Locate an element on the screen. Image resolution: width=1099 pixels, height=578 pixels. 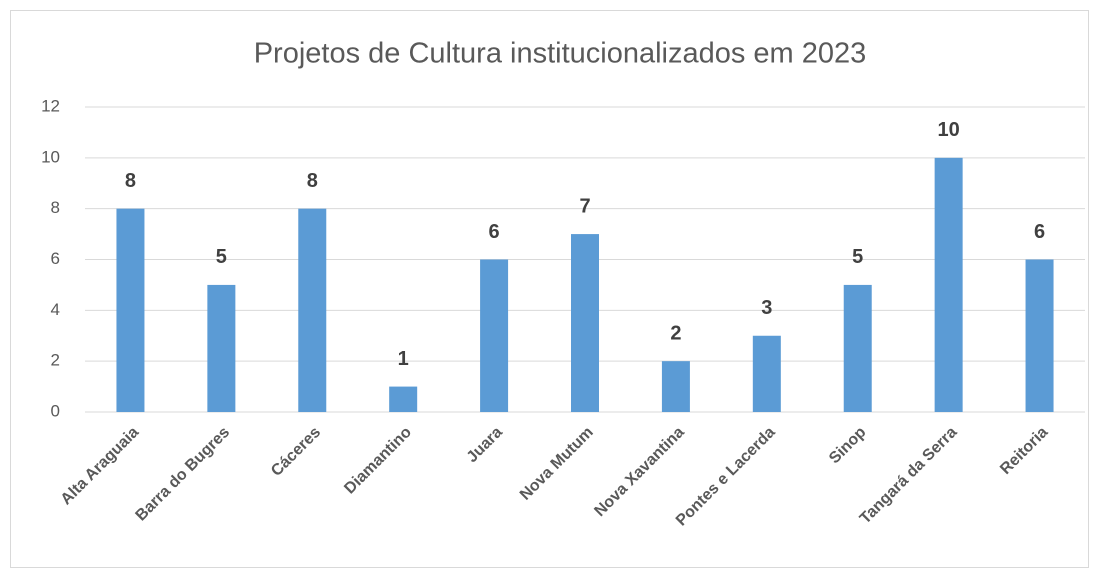
y-tick-label: 4 is located at coordinates (55, 309).